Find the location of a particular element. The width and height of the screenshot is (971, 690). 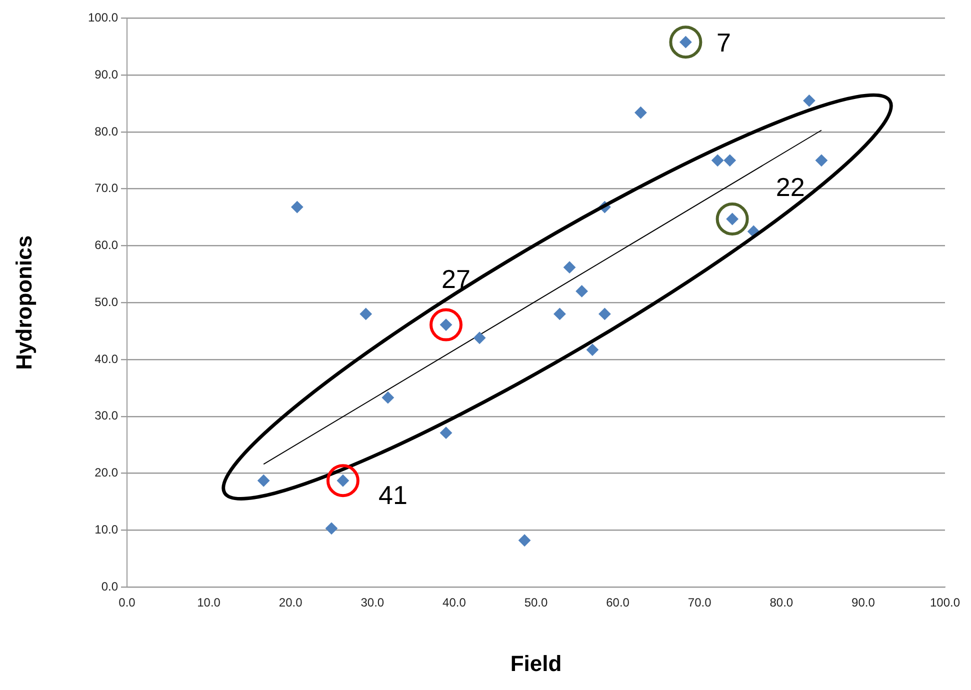

y-tick-label: 30.0 is located at coordinates (106, 415).